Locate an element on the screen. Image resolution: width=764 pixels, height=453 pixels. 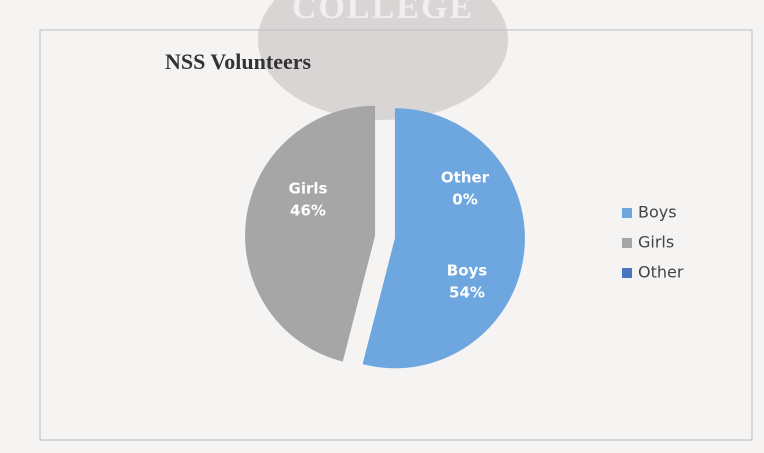
data-label: 0% is located at coordinates (464, 200).